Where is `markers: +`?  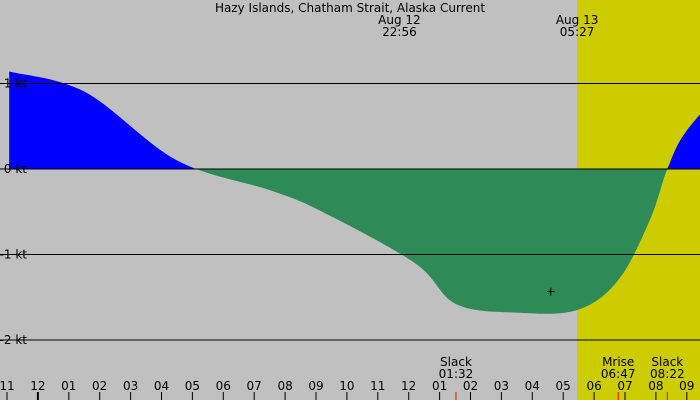 markers: + is located at coordinates (551, 291).